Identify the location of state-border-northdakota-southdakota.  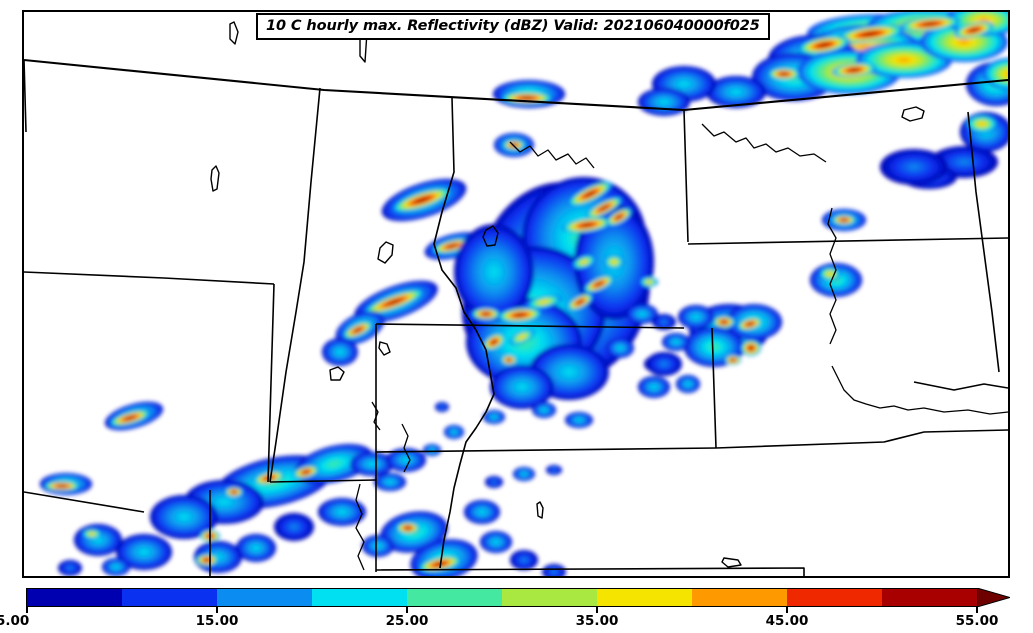
(847, 241).